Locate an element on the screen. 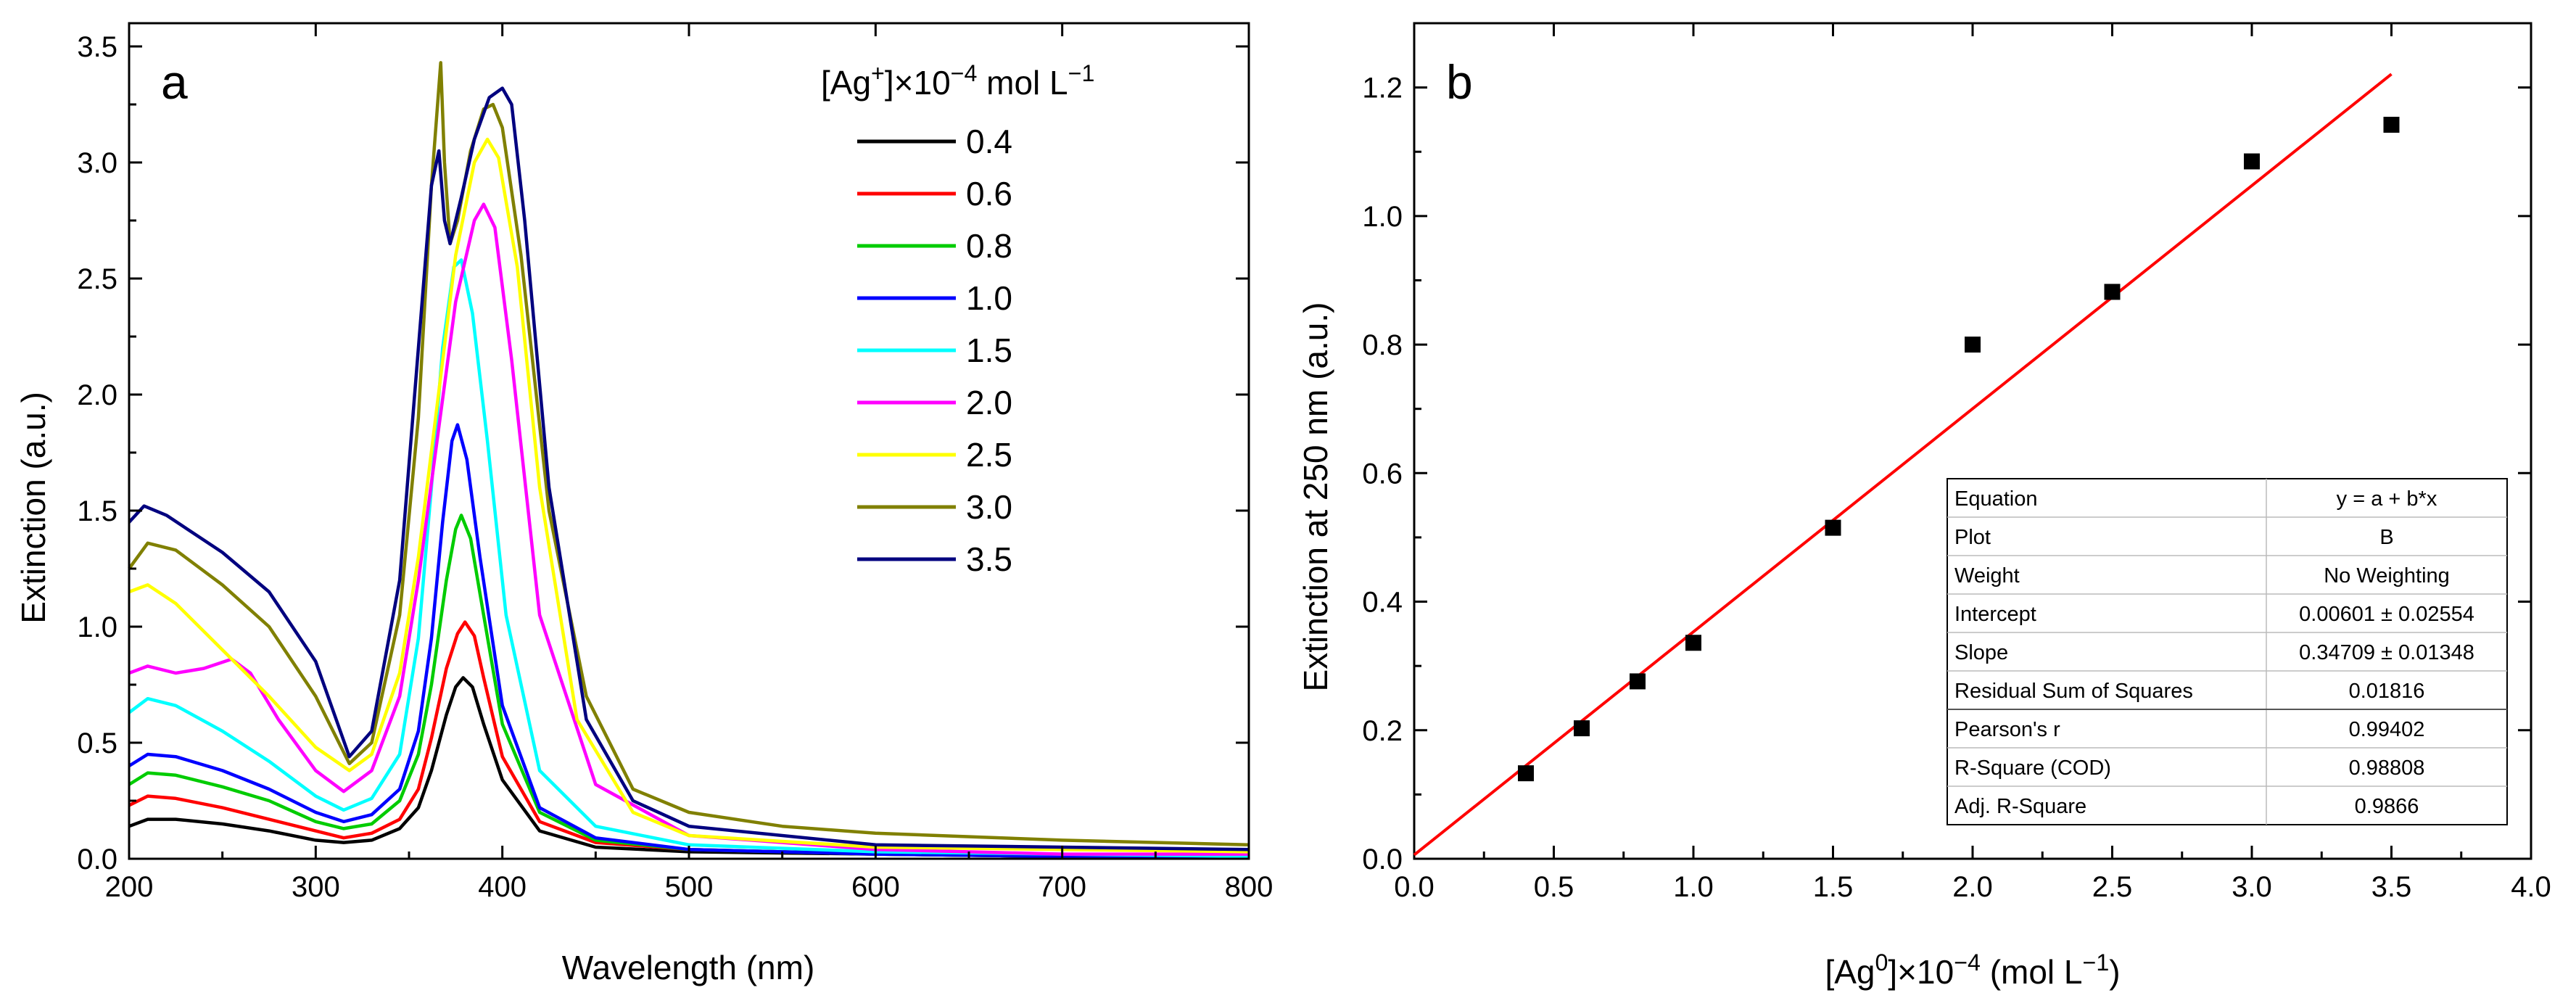  x-tick-label: 0.5 is located at coordinates (1554, 887).